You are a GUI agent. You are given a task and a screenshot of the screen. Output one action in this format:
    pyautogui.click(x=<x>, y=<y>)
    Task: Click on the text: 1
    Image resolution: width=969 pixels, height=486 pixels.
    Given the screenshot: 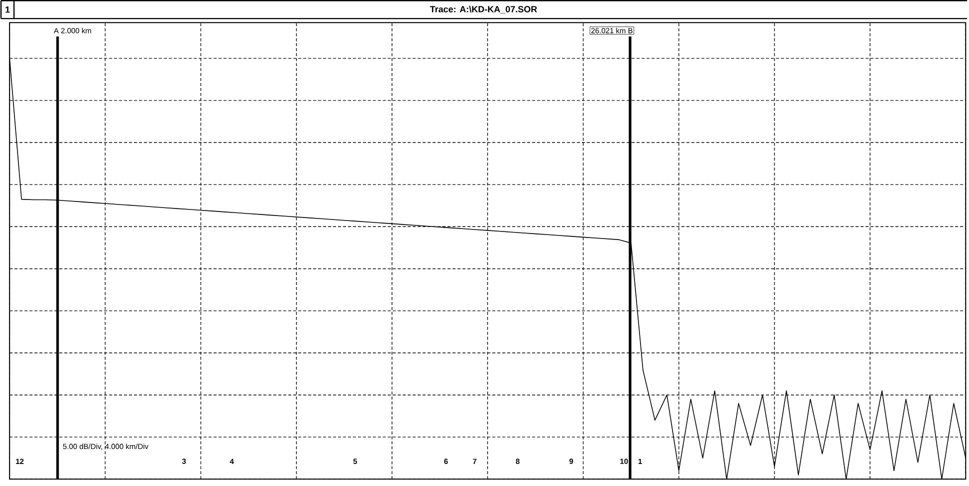 What is the action you would take?
    pyautogui.click(x=8, y=9)
    